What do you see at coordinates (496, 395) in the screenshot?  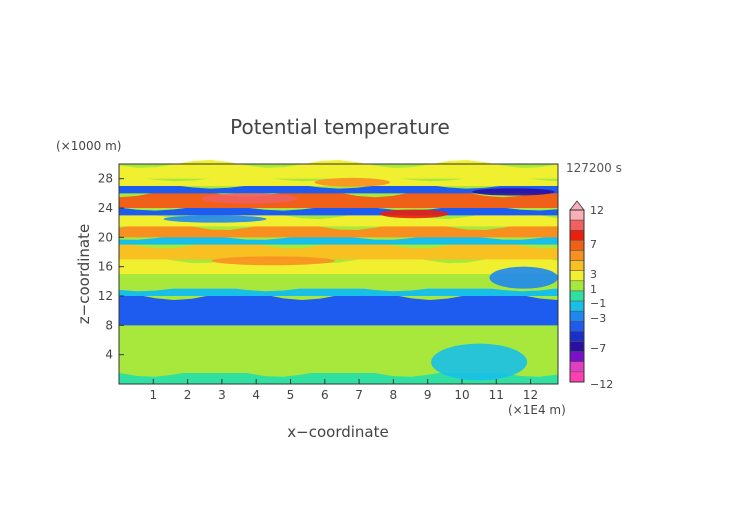 I see `x-tick-label: 11` at bounding box center [496, 395].